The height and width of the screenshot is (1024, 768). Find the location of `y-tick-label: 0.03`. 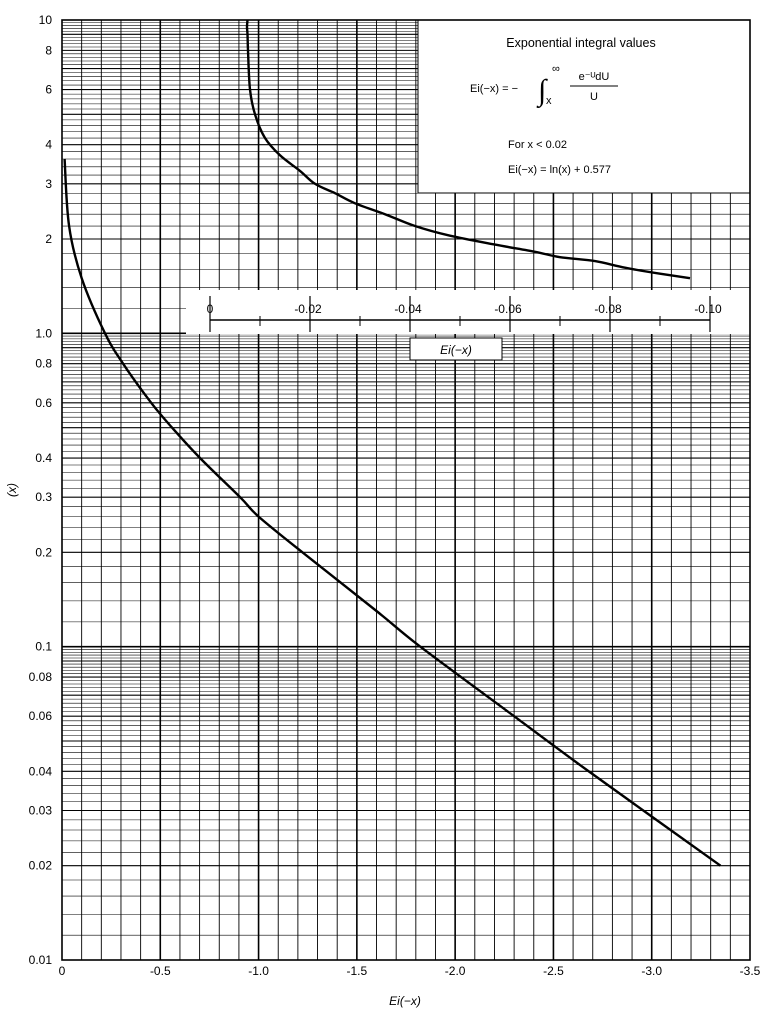

y-tick-label: 0.03 is located at coordinates (41, 811).